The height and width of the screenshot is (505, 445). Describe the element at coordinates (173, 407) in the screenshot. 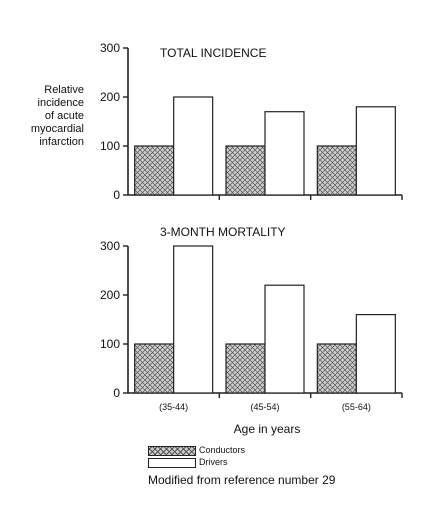

I see `x-tick-label: (35-44)` at that location.